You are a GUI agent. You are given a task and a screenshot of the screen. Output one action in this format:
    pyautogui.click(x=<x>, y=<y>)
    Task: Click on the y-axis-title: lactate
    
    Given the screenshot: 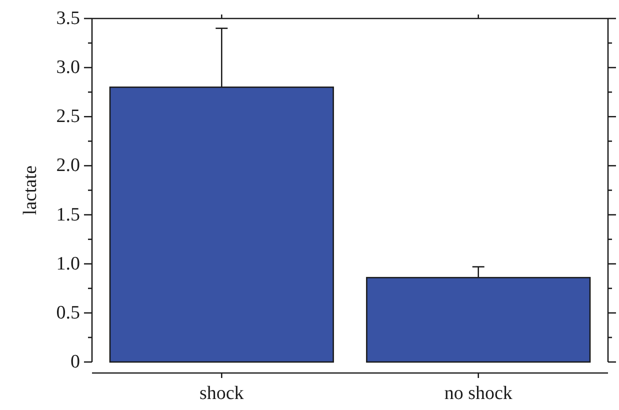 What is the action you would take?
    pyautogui.click(x=30, y=190)
    